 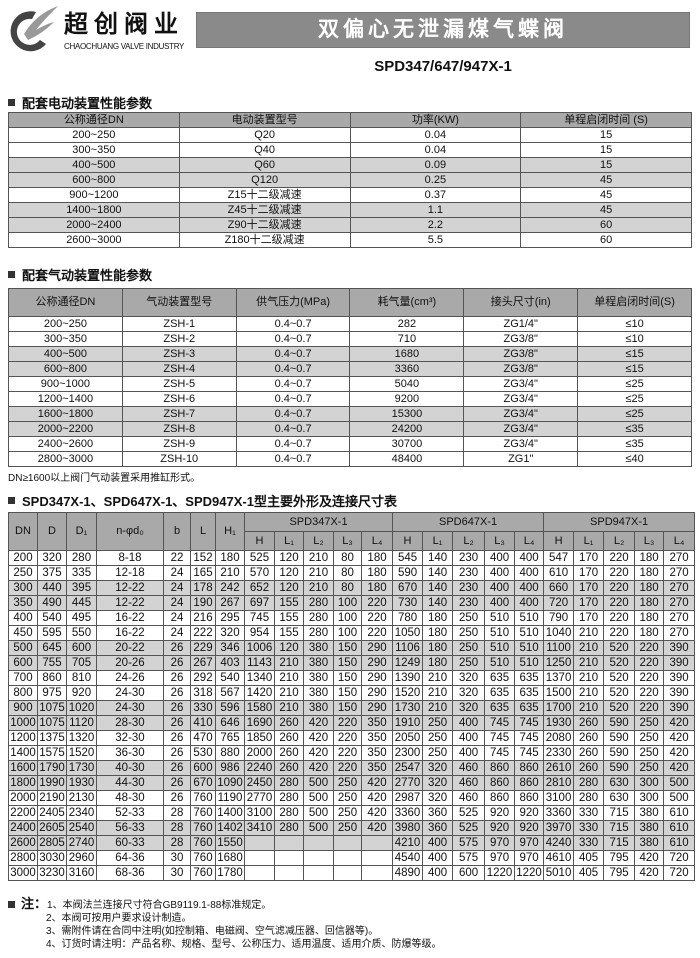 What do you see at coordinates (130, 783) in the screenshot?
I see `table-cell: 44-30` at bounding box center [130, 783].